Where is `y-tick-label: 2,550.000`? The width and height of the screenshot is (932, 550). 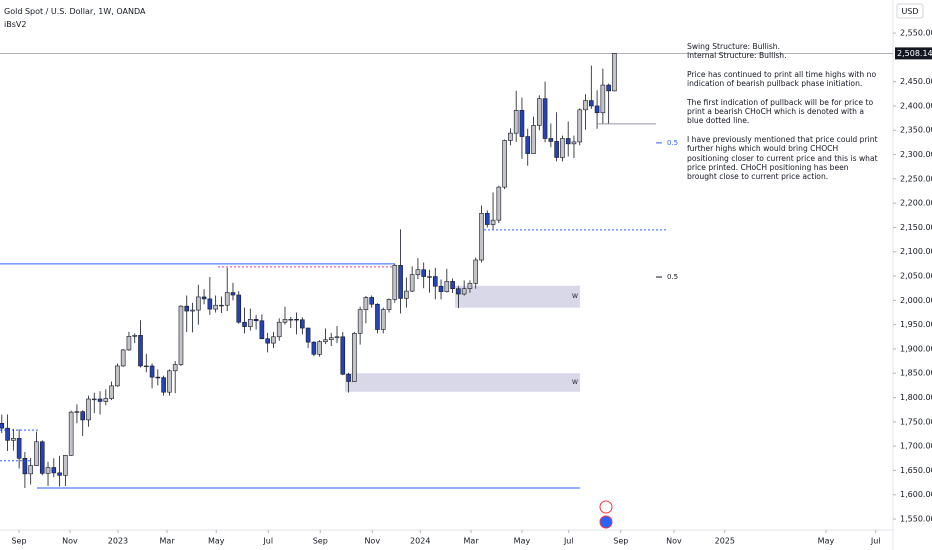 y-tick-label: 2,550.000 is located at coordinates (916, 33).